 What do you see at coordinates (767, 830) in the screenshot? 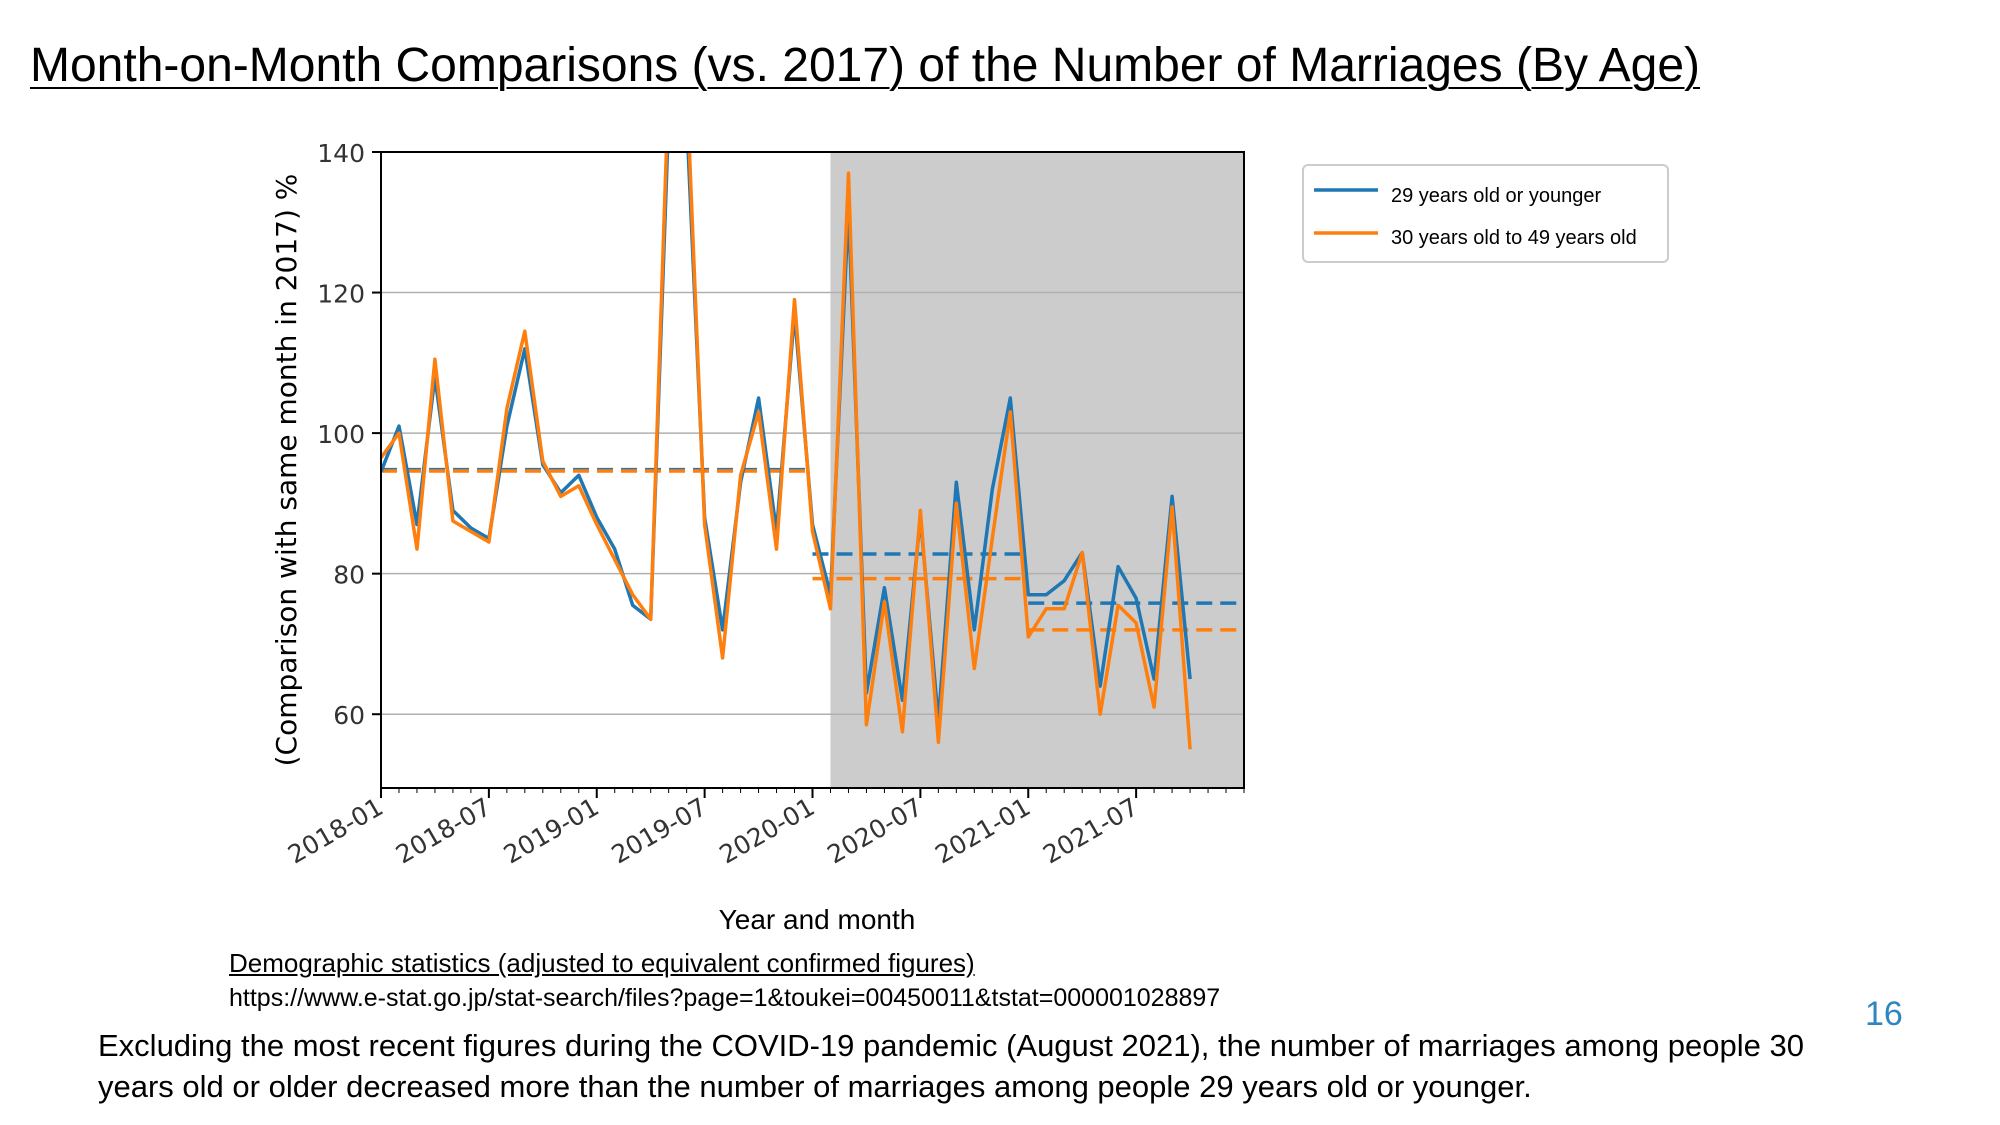
I see `x-tick-label: 2020-01` at bounding box center [767, 830].